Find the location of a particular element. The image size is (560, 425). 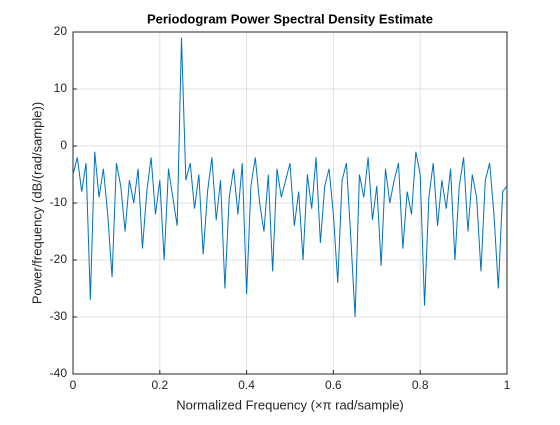

y-tick-label: -10 is located at coordinates (59, 202).